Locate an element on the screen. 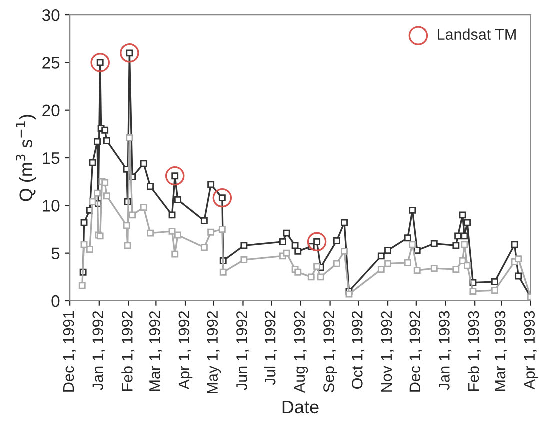  x-tick-label: Dec 1, 1991 is located at coordinates (69, 351).